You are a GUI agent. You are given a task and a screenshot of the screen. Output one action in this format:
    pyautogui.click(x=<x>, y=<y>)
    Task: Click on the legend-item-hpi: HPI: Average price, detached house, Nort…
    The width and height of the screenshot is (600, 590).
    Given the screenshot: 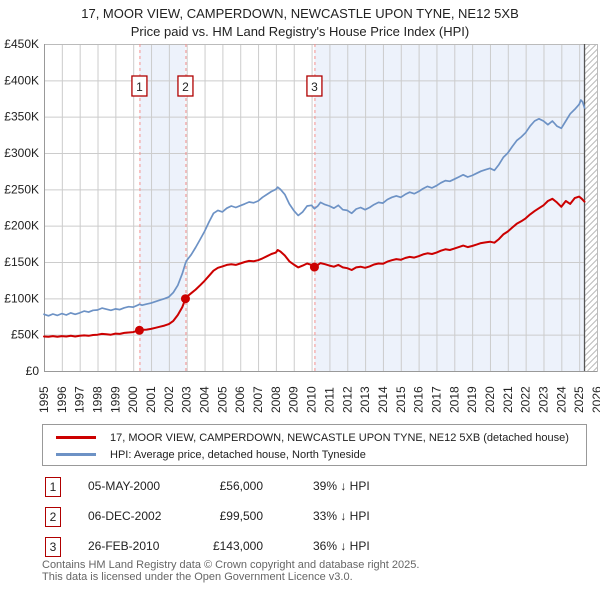 What is the action you would take?
    pyautogui.click(x=314, y=454)
    